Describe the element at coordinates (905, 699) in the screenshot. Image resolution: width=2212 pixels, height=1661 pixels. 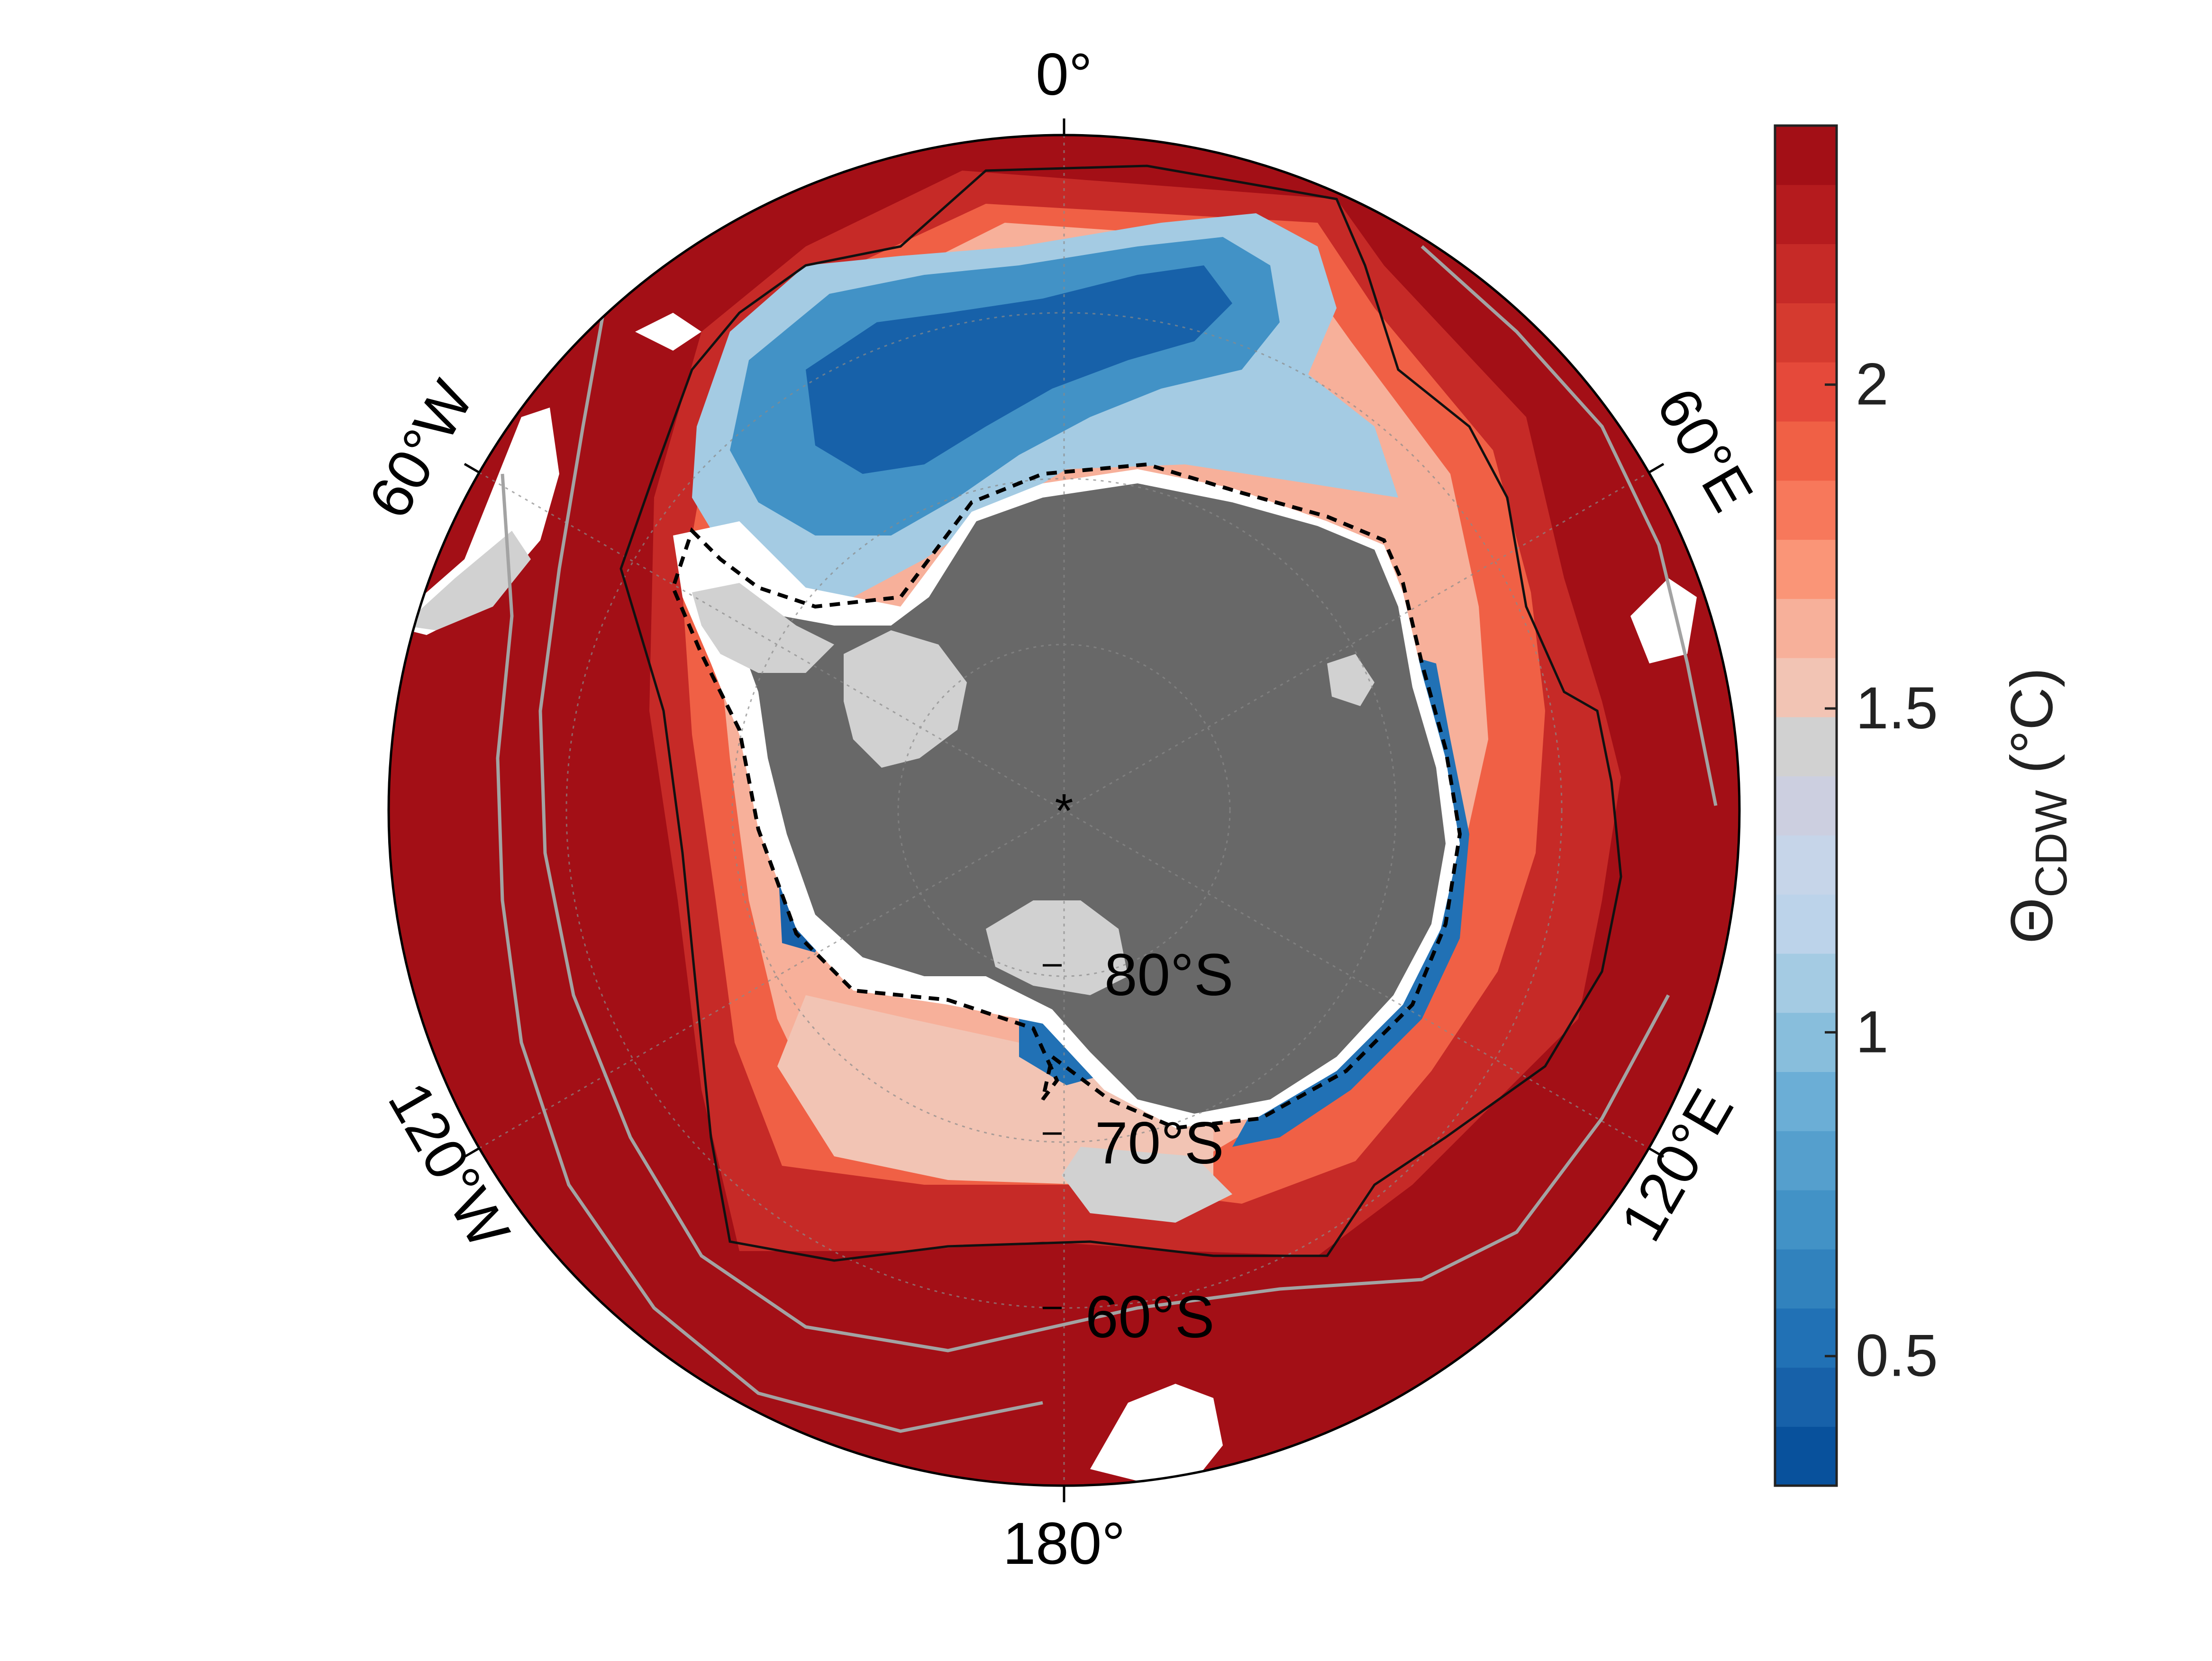
I see `ronne-filchner-ice-shelf` at that location.